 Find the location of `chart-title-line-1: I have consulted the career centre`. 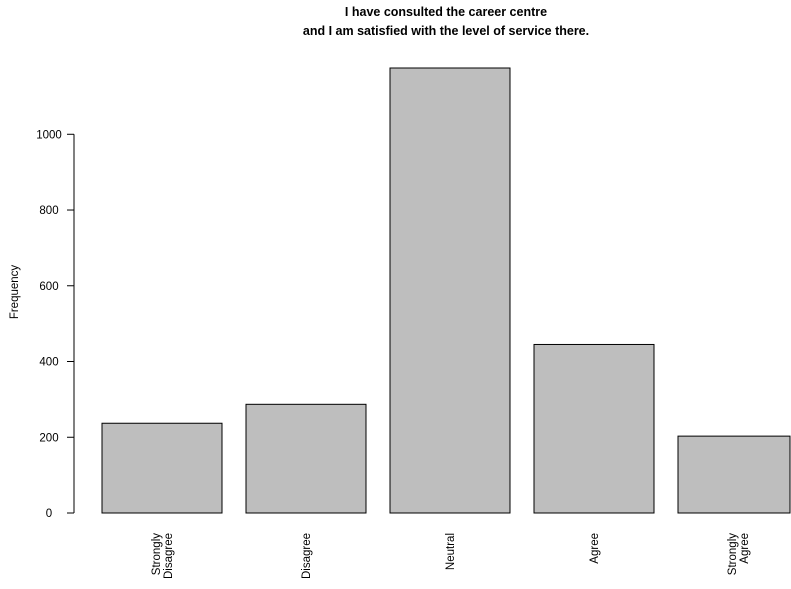

chart-title-line-1: I have consulted the career centre is located at coordinates (446, 12).